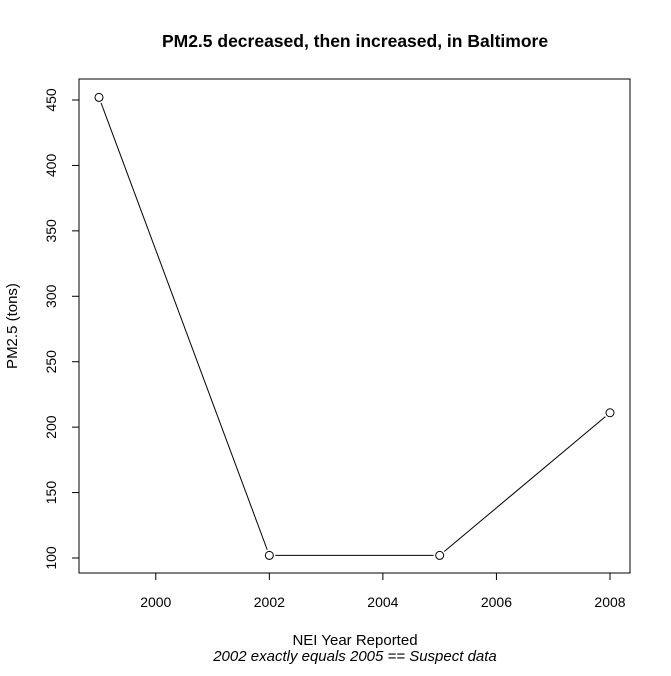  What do you see at coordinates (51, 296) in the screenshot?
I see `y-tick-label: 300` at bounding box center [51, 296].